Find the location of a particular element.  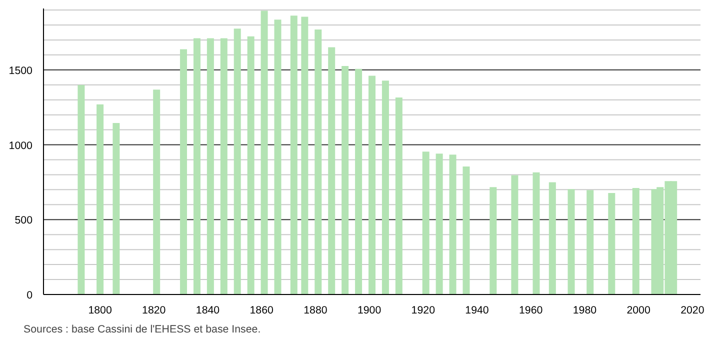

y-tick-label: 0 is located at coordinates (29, 296).